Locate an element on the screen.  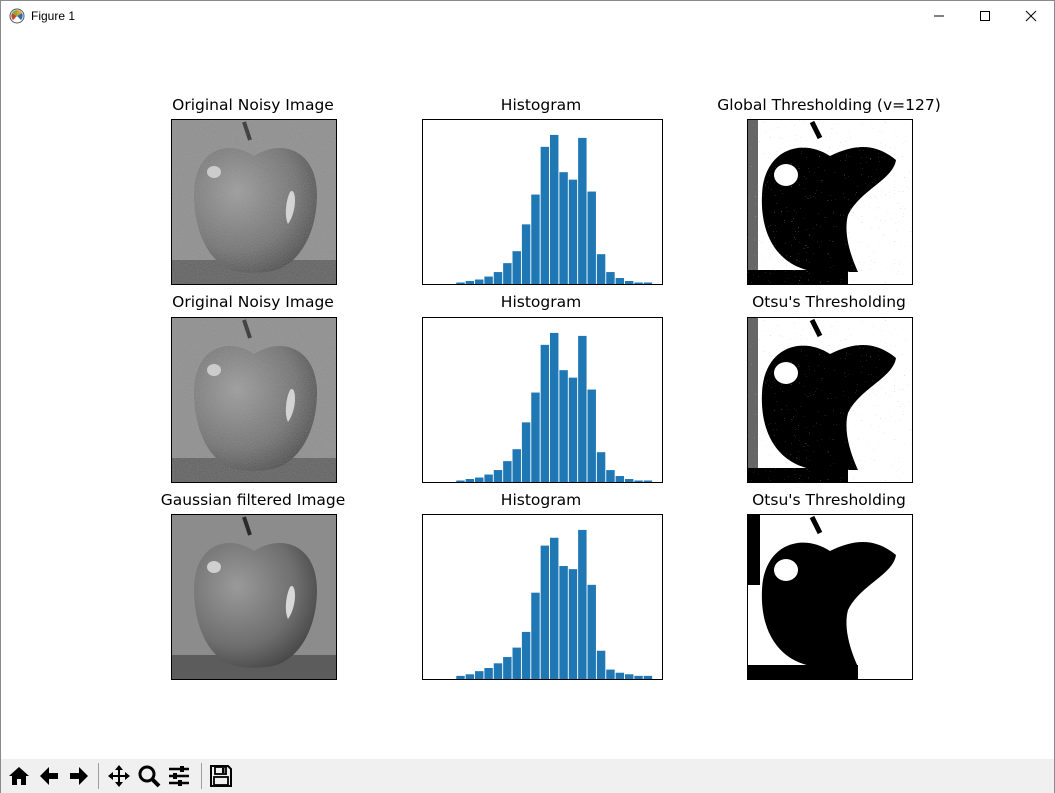
global-threshold-image is located at coordinates (830, 202).